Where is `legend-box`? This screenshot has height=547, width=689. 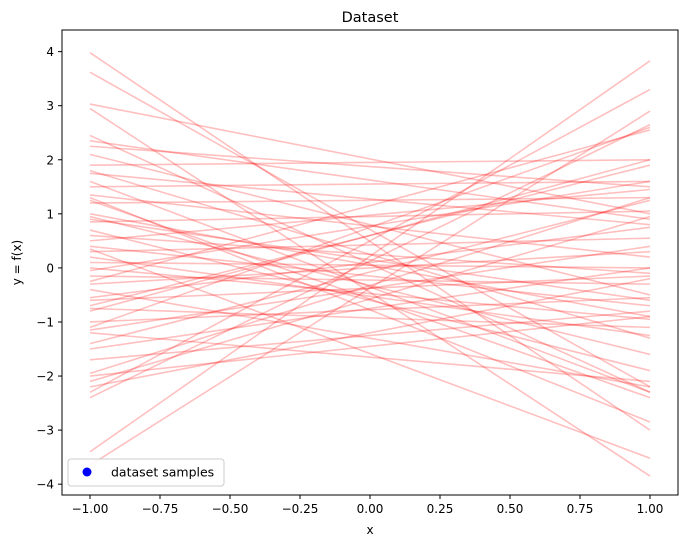
legend-box is located at coordinates (146, 472).